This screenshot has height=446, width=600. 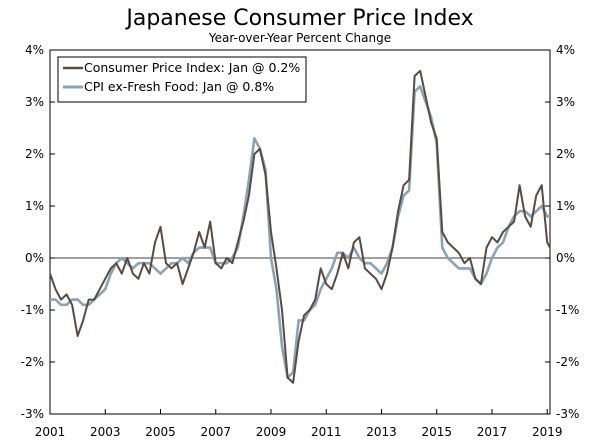 What do you see at coordinates (567, 310) in the screenshot?
I see `y-tick-label-right: -1%` at bounding box center [567, 310].